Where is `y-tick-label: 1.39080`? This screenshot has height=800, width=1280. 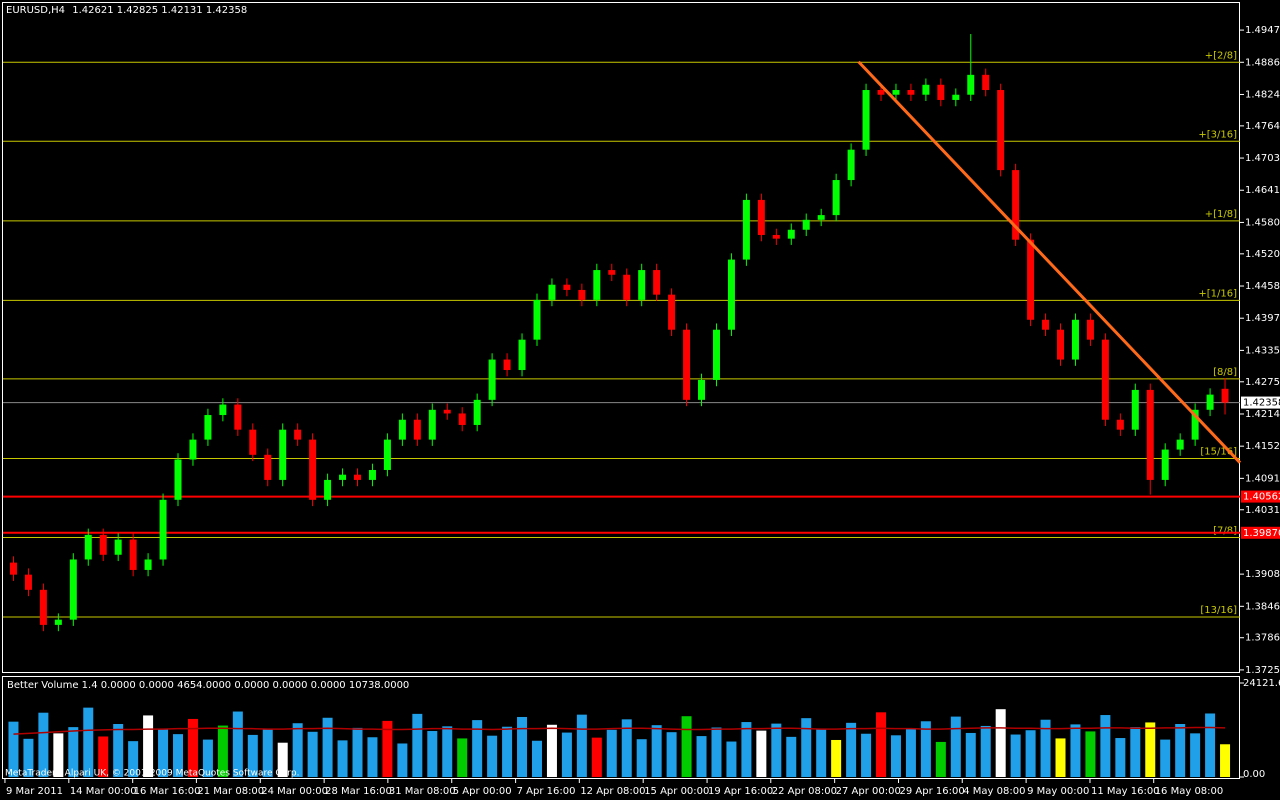 y-tick-label: 1.39080 is located at coordinates (1262, 574).